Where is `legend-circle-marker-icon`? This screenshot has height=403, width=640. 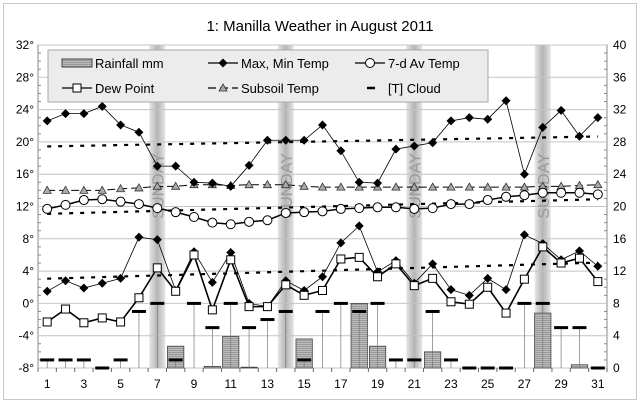
legend-circle-marker-icon is located at coordinates (370, 63).